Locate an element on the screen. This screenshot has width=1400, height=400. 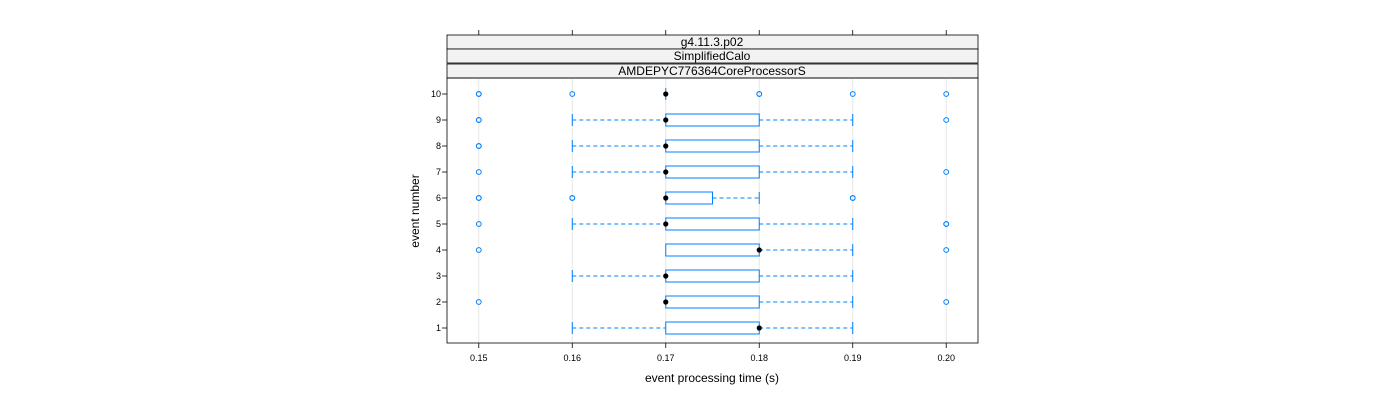
y-tick-label: 3 is located at coordinates (438, 276).